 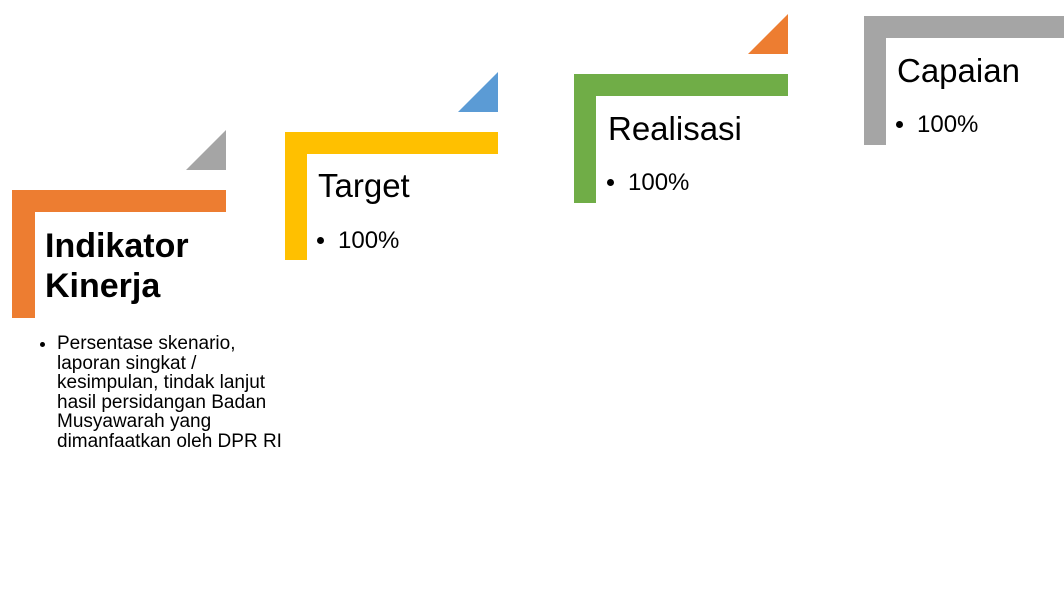 I want to click on step-title: Target, so click(x=364, y=185).